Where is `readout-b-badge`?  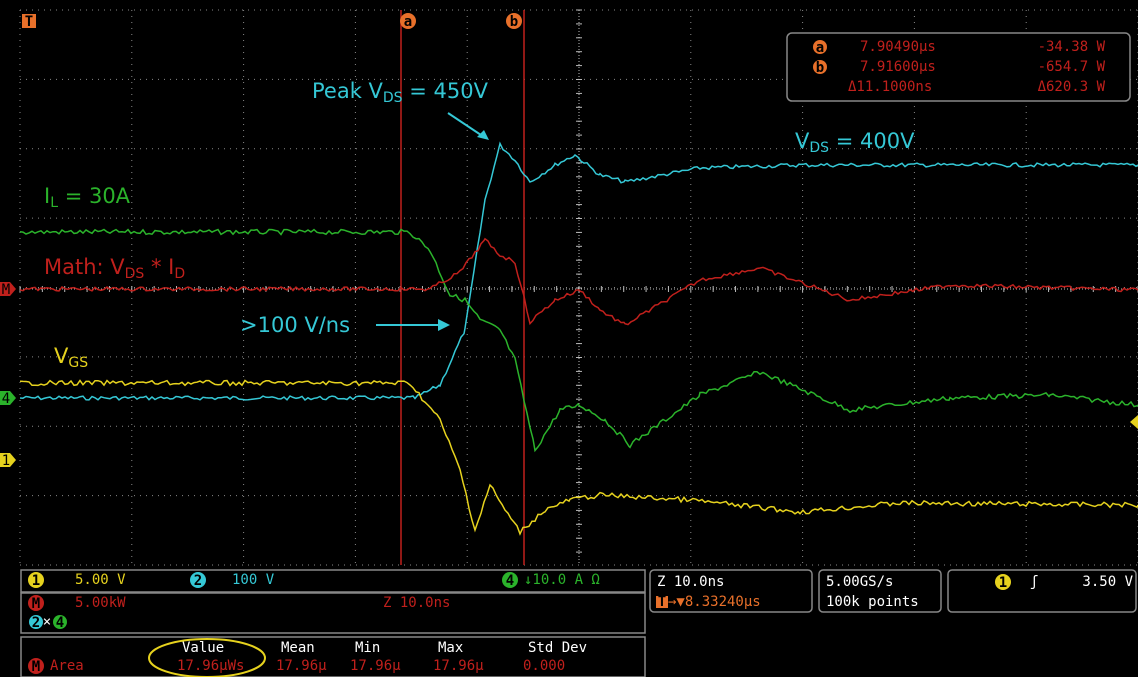
readout-b-badge is located at coordinates (820, 67).